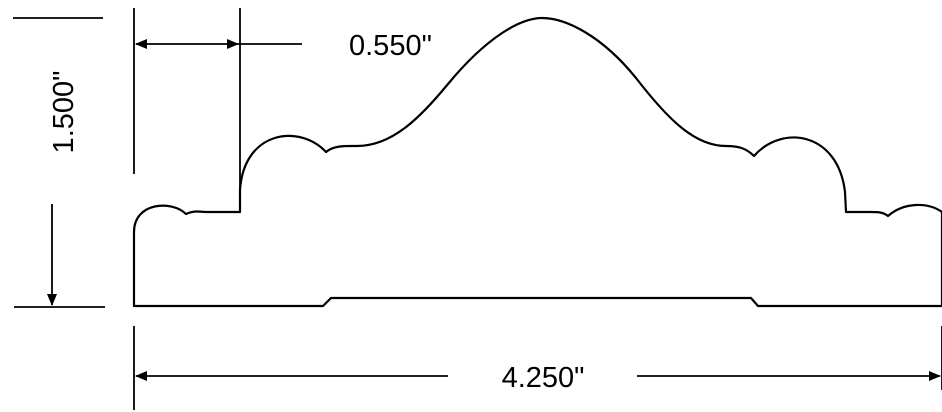 This screenshot has width=942, height=412. Describe the element at coordinates (390, 46) in the screenshot. I see `step-width-dimension-label: 0.550"` at that location.